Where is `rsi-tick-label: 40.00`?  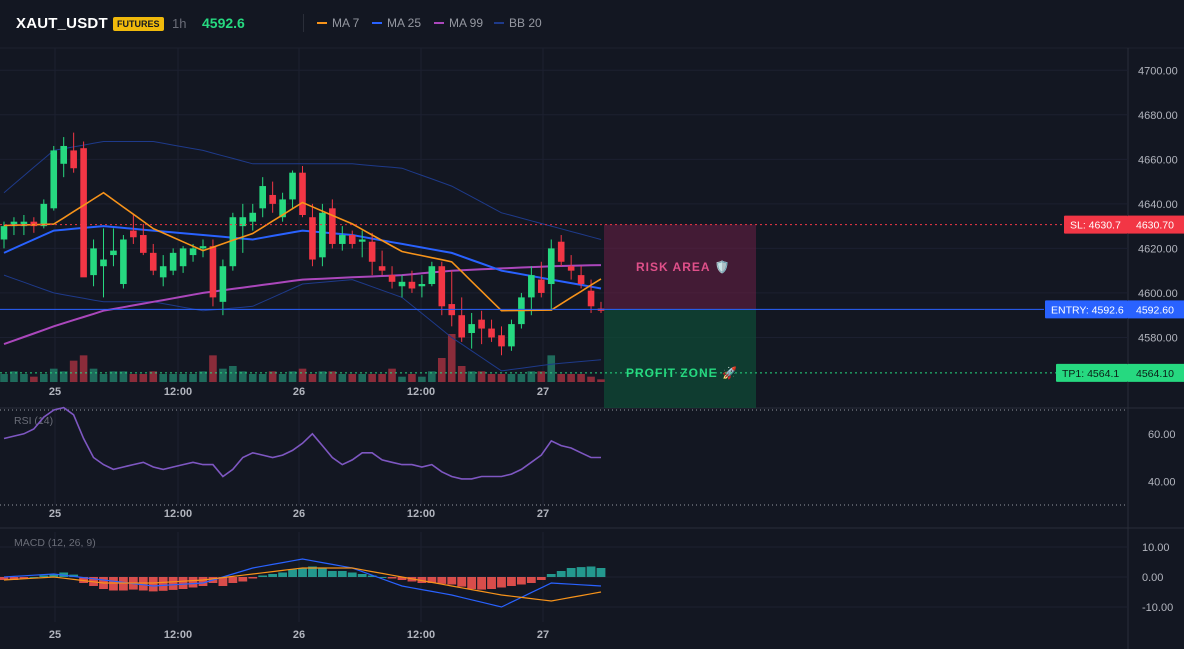
rsi-tick-label: 40.00 is located at coordinates (1162, 482).